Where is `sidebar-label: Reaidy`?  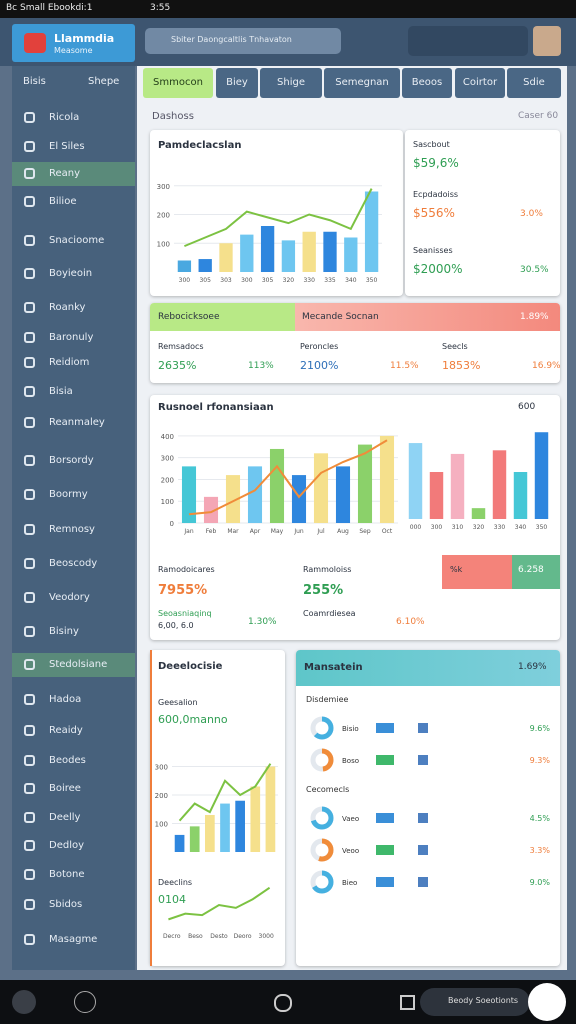 sidebar-label: Reaidy is located at coordinates (66, 730).